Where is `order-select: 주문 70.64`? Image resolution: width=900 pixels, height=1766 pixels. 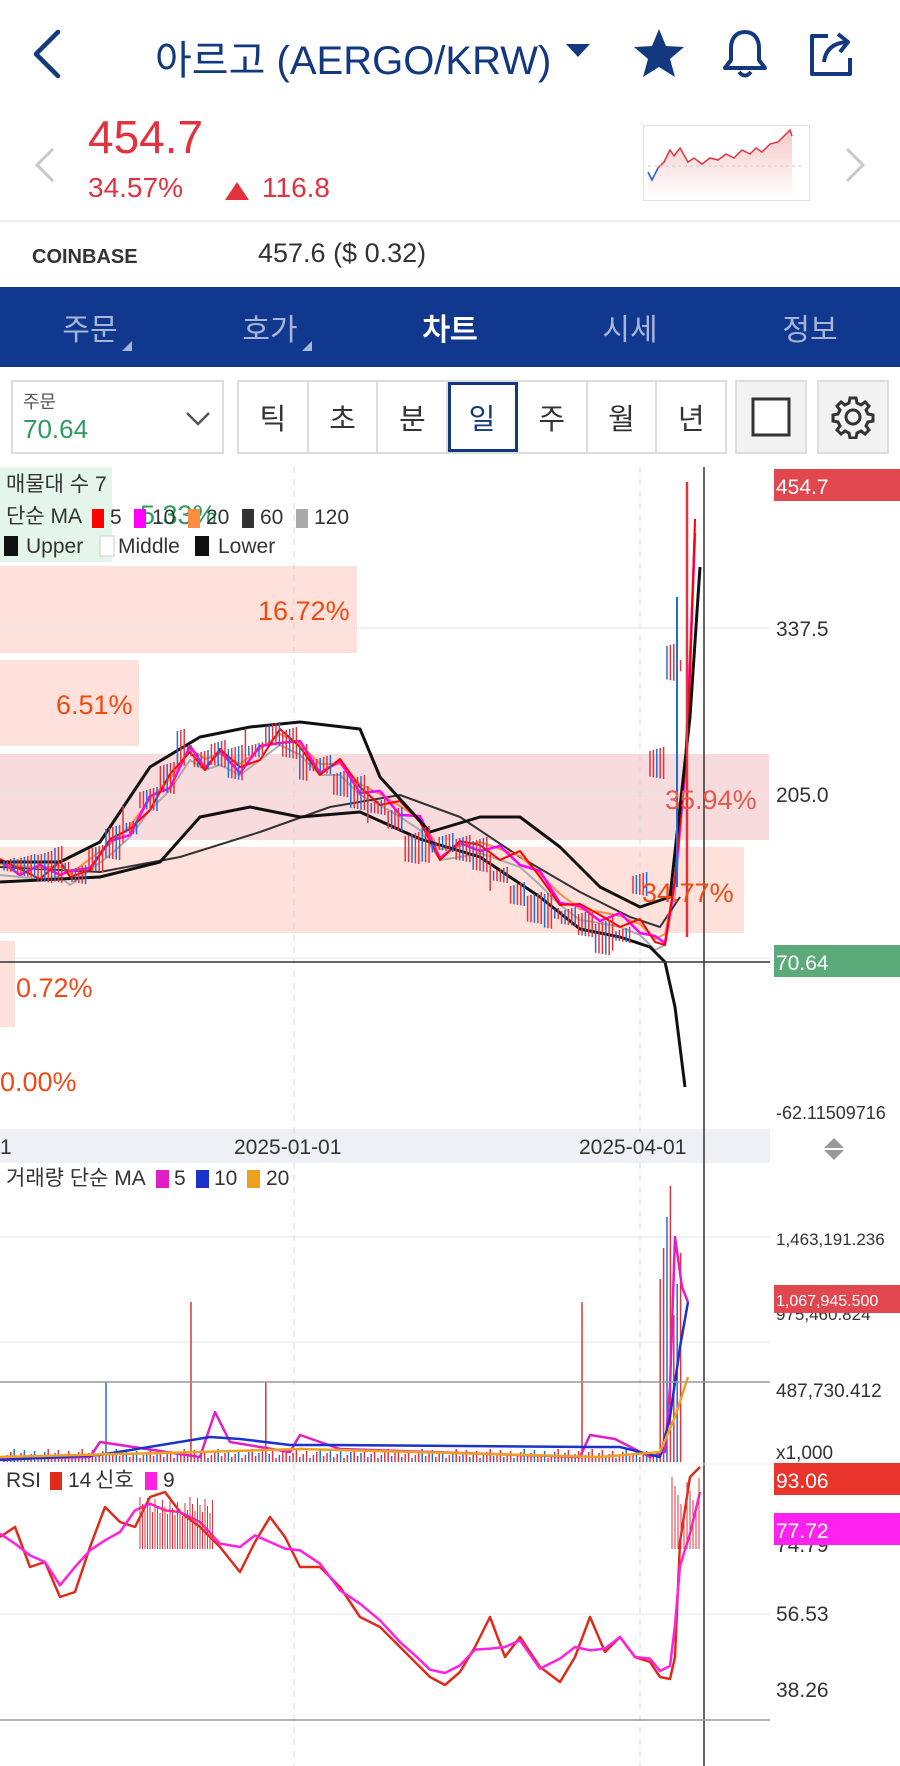 order-select: 주문 70.64 is located at coordinates (117, 417).